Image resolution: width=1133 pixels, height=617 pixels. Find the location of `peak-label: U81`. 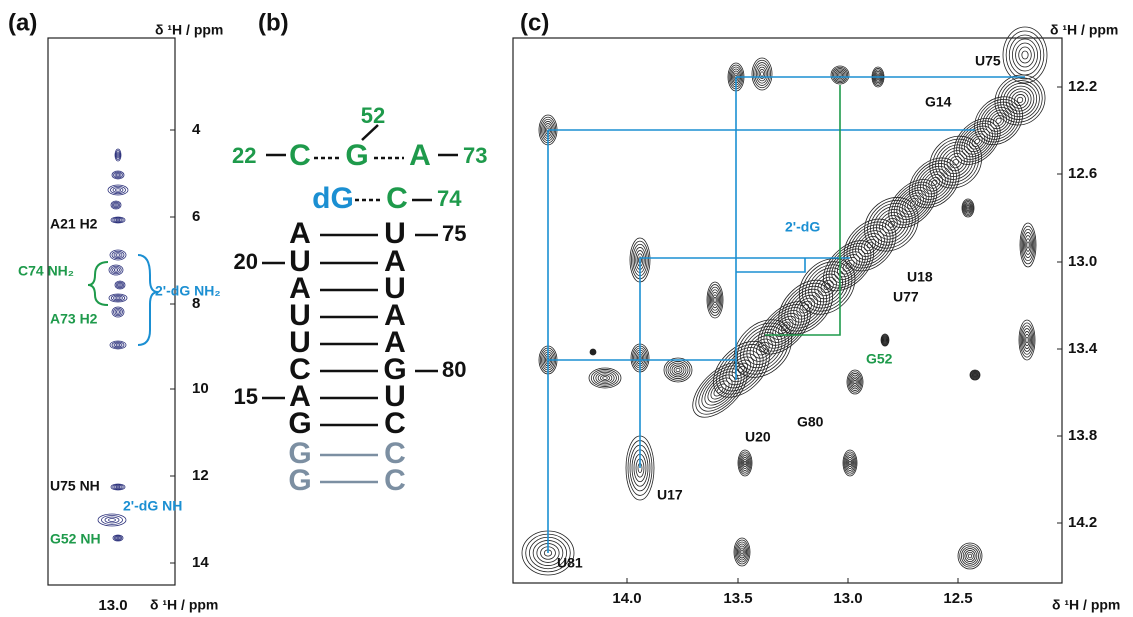

peak-label: U81 is located at coordinates (570, 563).